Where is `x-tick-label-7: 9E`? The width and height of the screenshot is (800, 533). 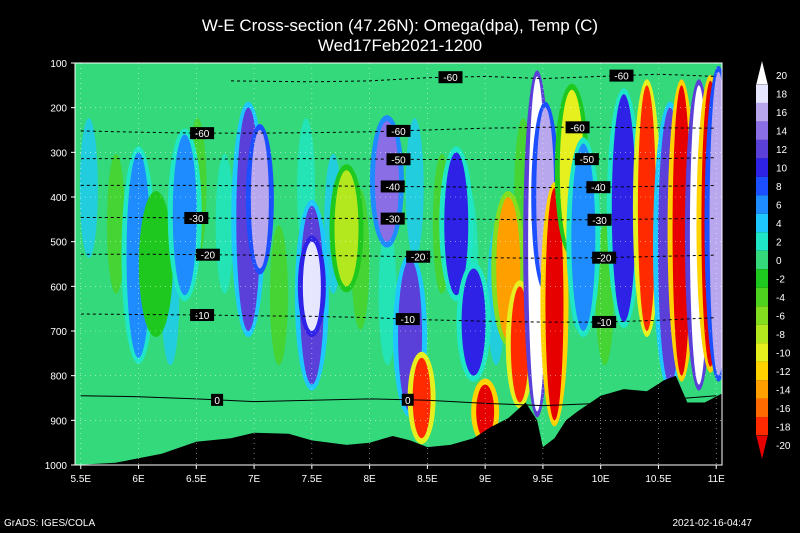
x-tick-label-7: 9E is located at coordinates (485, 479).